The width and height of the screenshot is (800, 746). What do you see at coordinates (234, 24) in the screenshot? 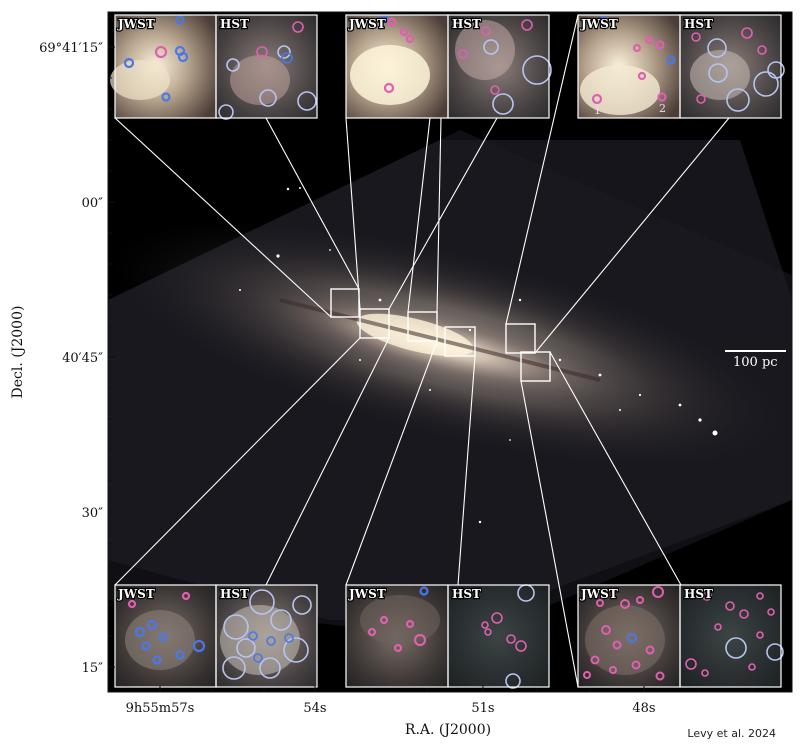
I see `inset-top-left-hst-label: HST` at bounding box center [234, 24].